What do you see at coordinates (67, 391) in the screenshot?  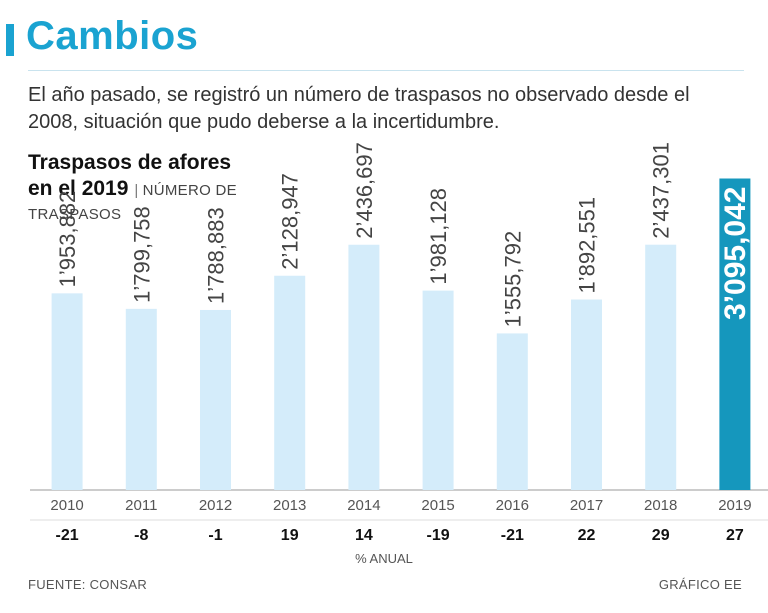 I see `bar-2010` at bounding box center [67, 391].